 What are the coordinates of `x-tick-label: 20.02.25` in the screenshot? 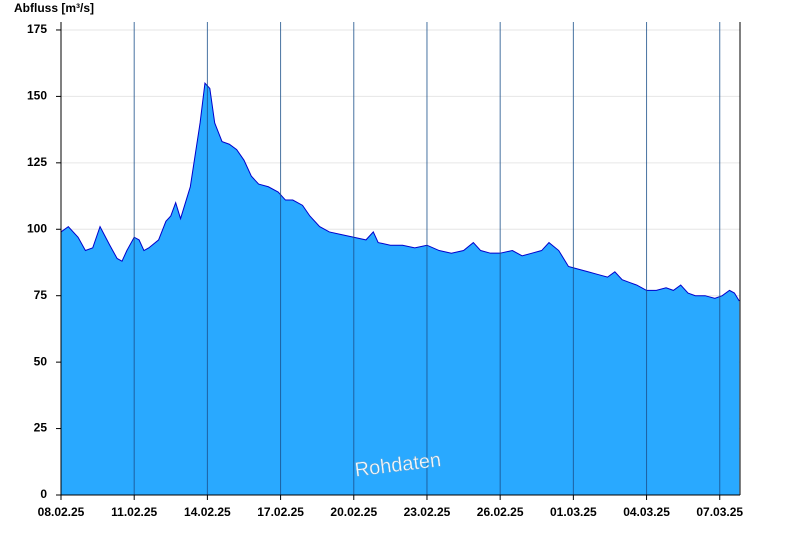 It's located at (353, 512).